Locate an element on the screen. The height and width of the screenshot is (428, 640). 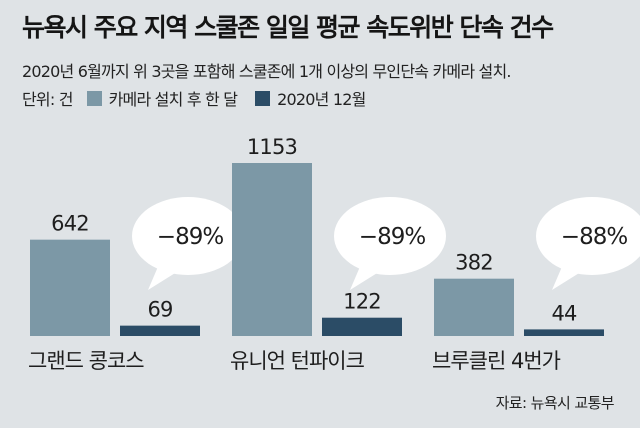
data-label-dec-2020: 122 is located at coordinates (362, 302).